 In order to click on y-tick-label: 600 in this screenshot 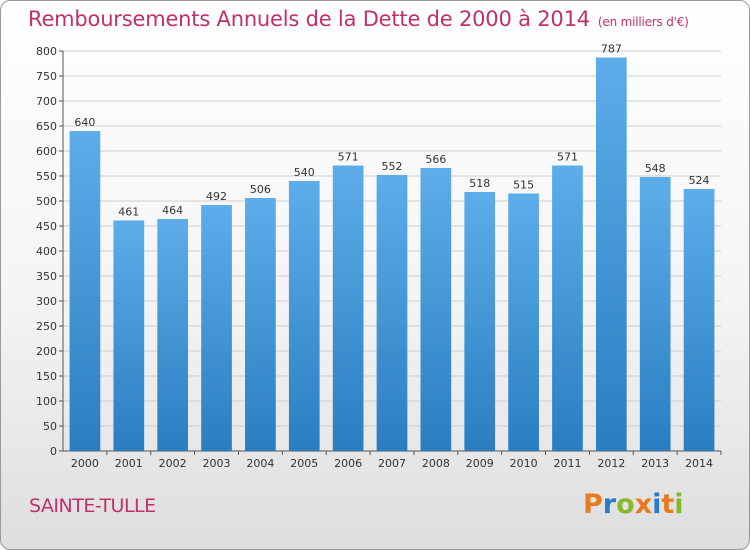, I will do `click(46, 151)`.